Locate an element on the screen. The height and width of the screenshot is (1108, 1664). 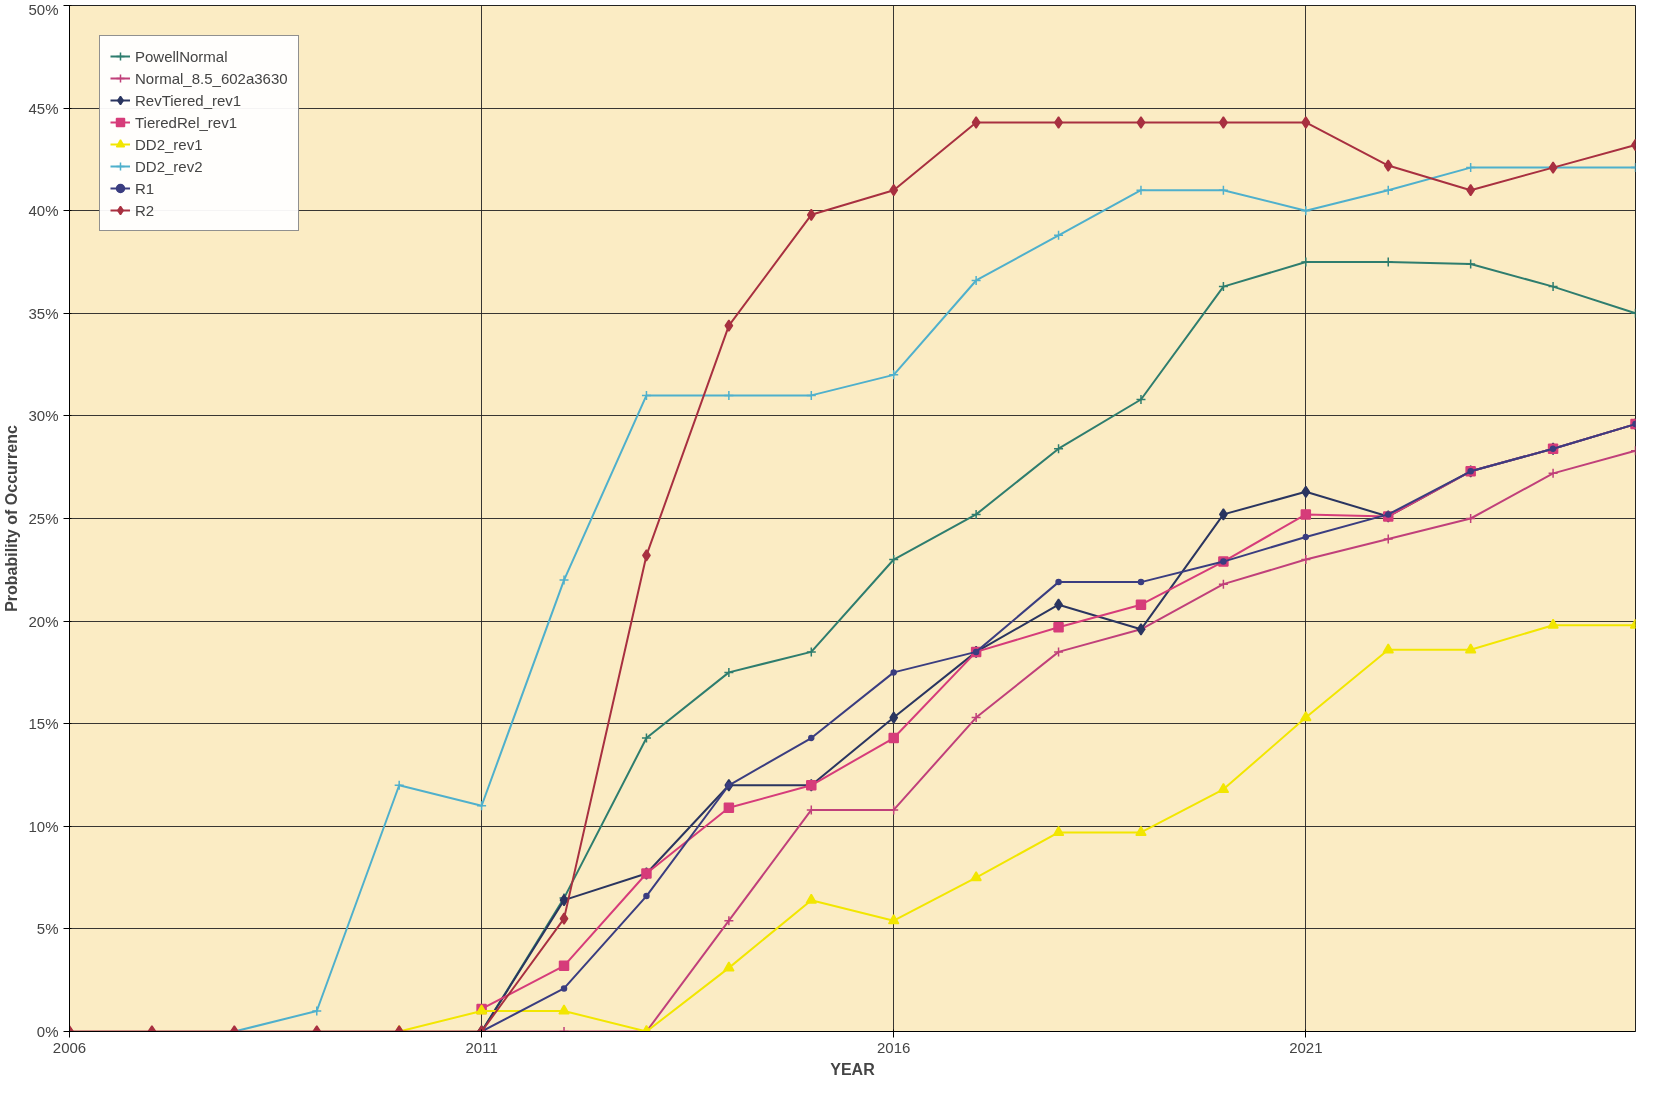
y-axis-title: Probability of Occurrenc is located at coordinates (12, 518).